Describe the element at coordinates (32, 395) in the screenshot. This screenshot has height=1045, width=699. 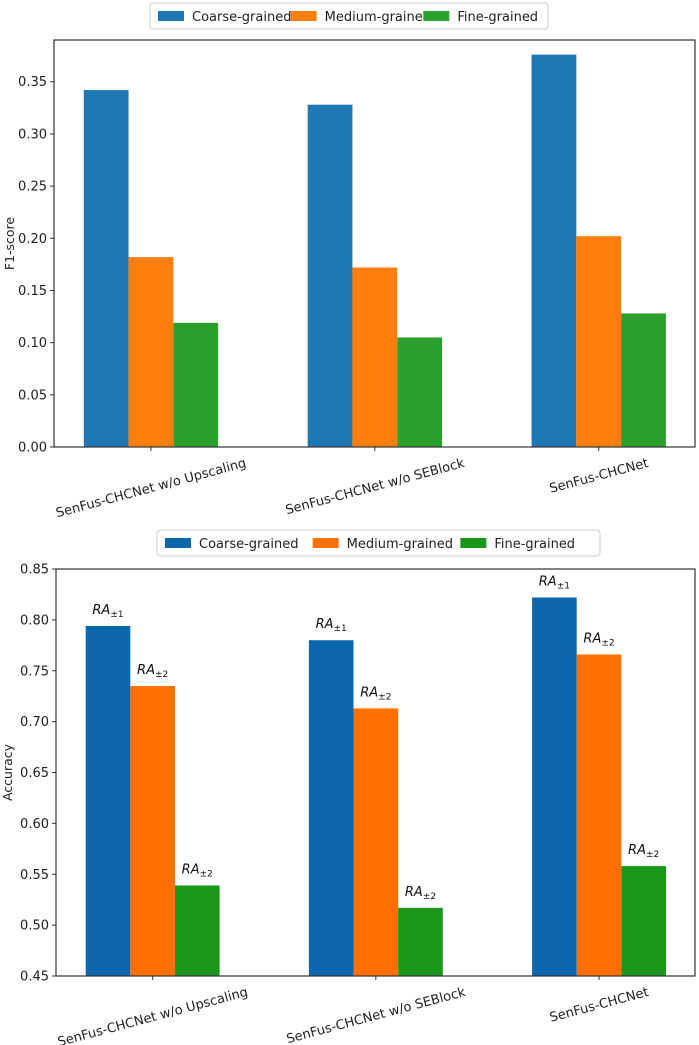
I see `y-tick-label: 0.05` at that location.